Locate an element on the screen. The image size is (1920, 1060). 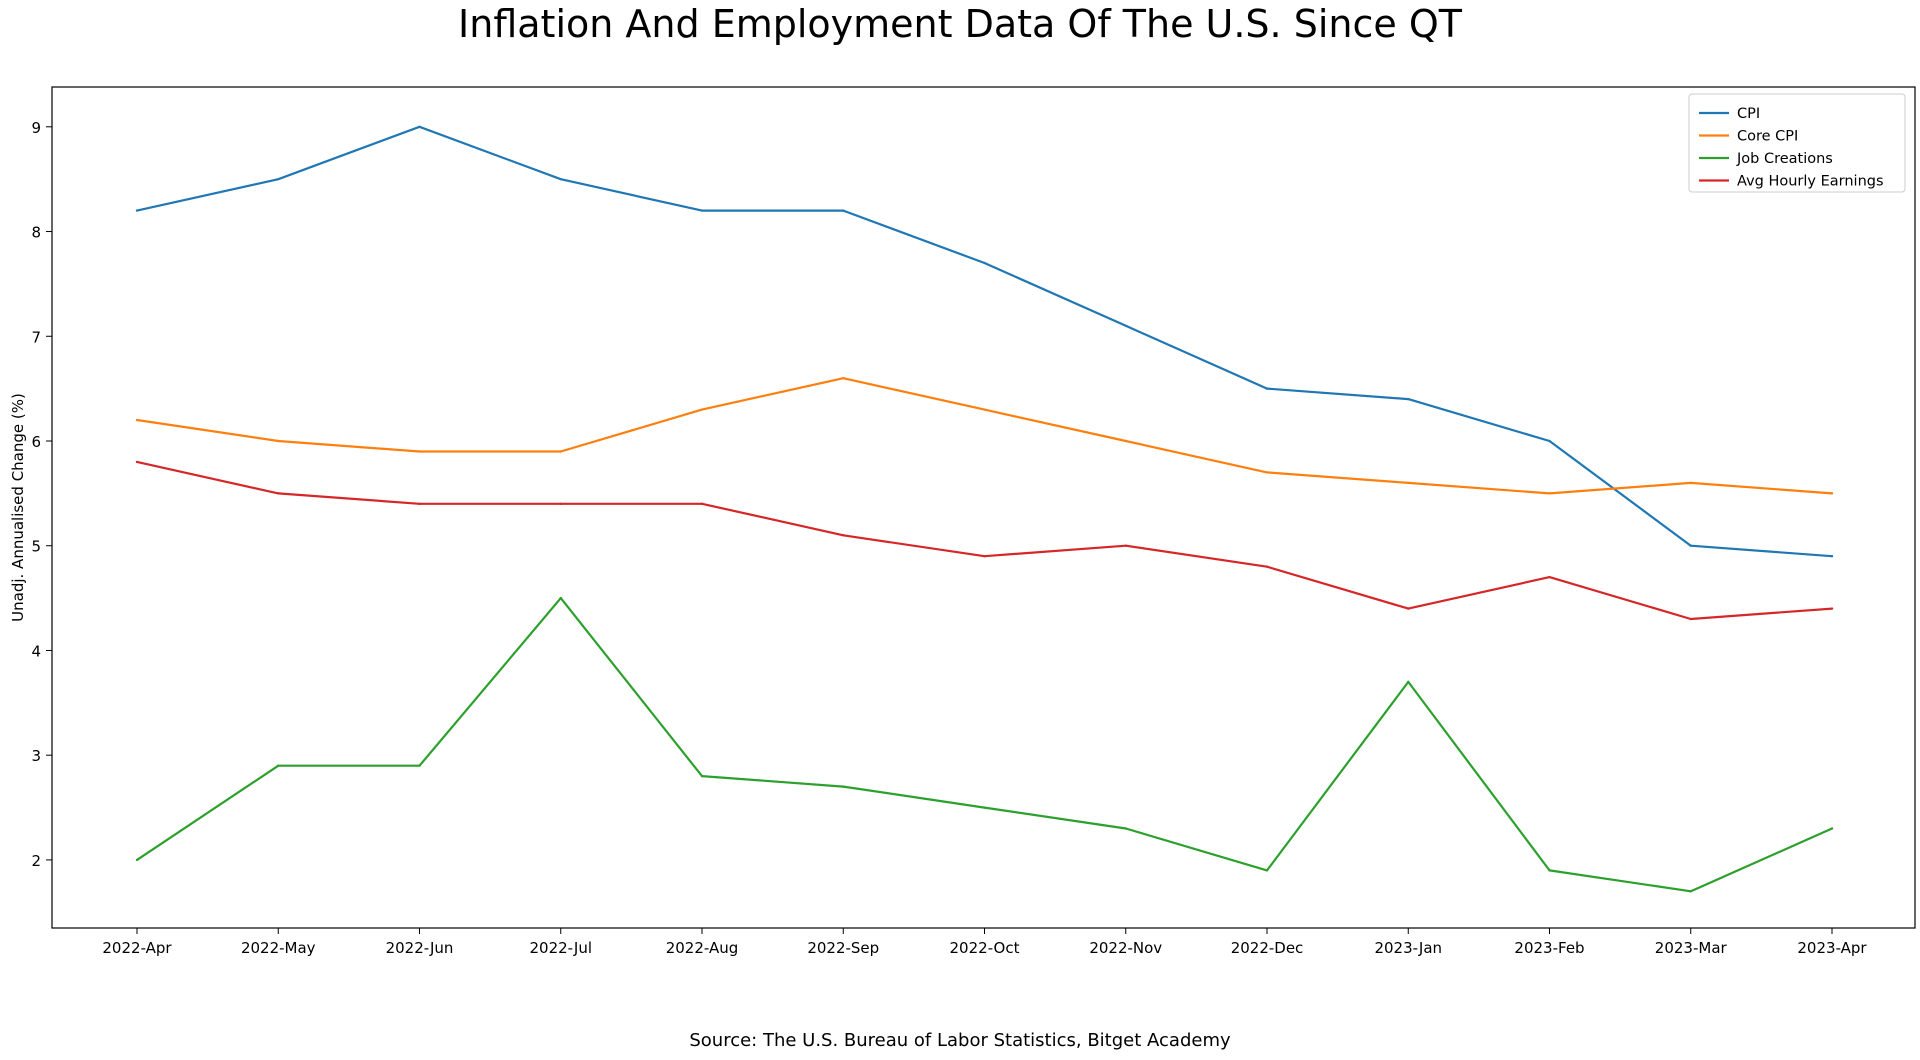
series-line-avg-hourly-earnings is located at coordinates (984, 540).